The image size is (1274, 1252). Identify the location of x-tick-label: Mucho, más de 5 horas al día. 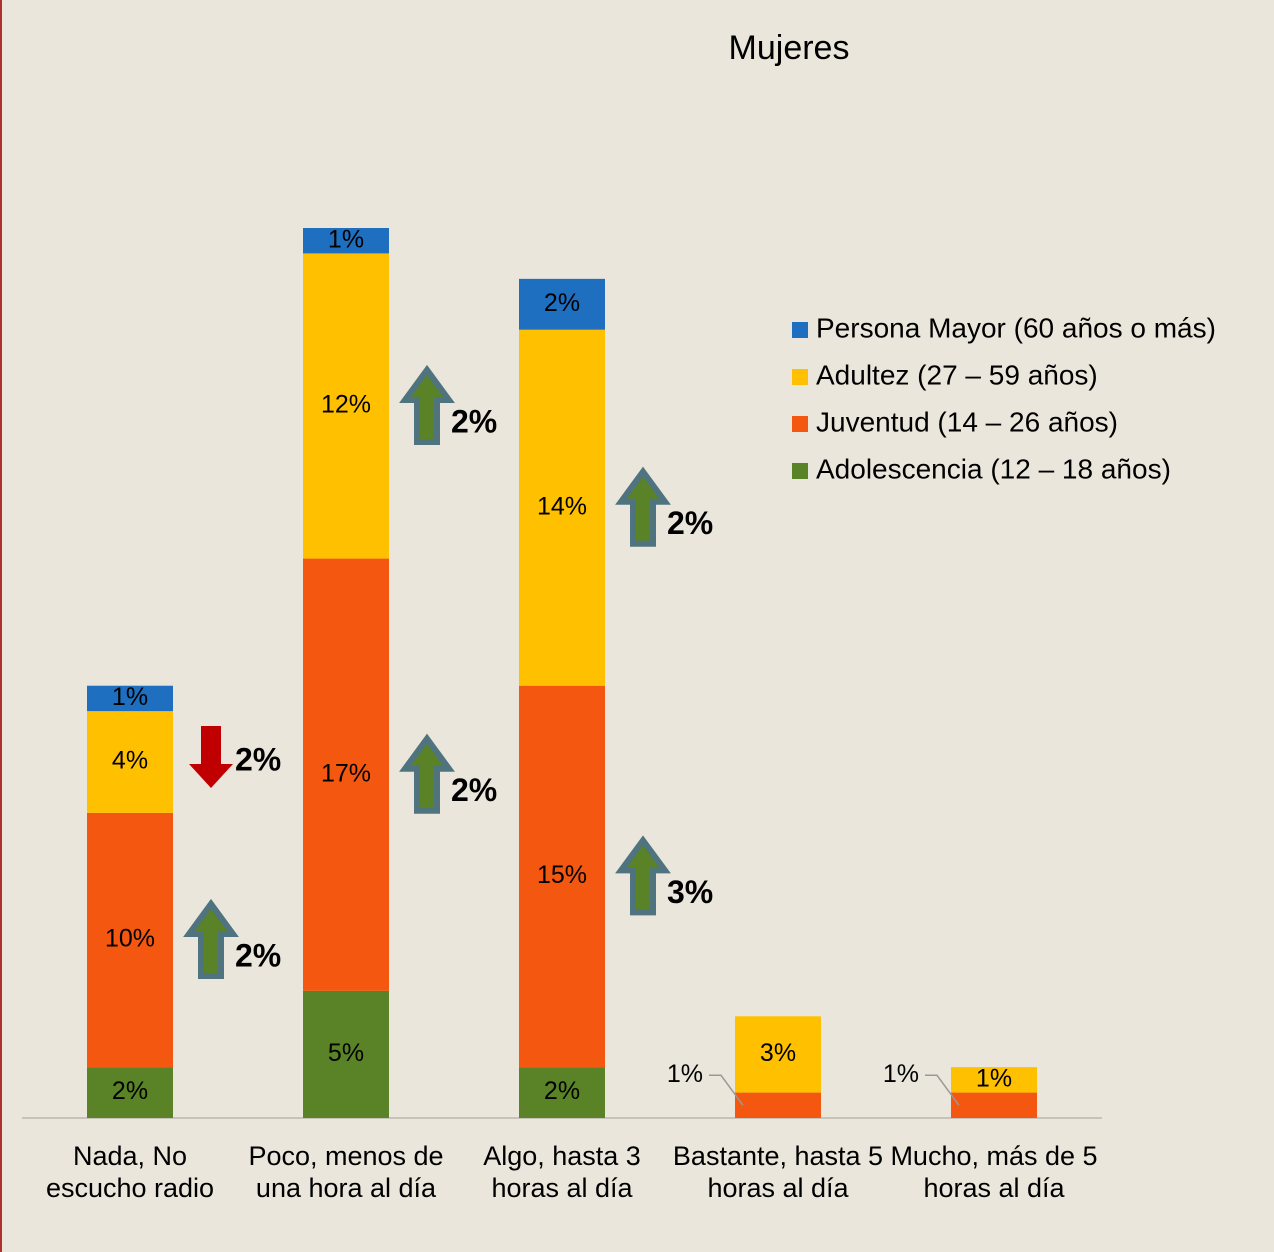
(994, 1172).